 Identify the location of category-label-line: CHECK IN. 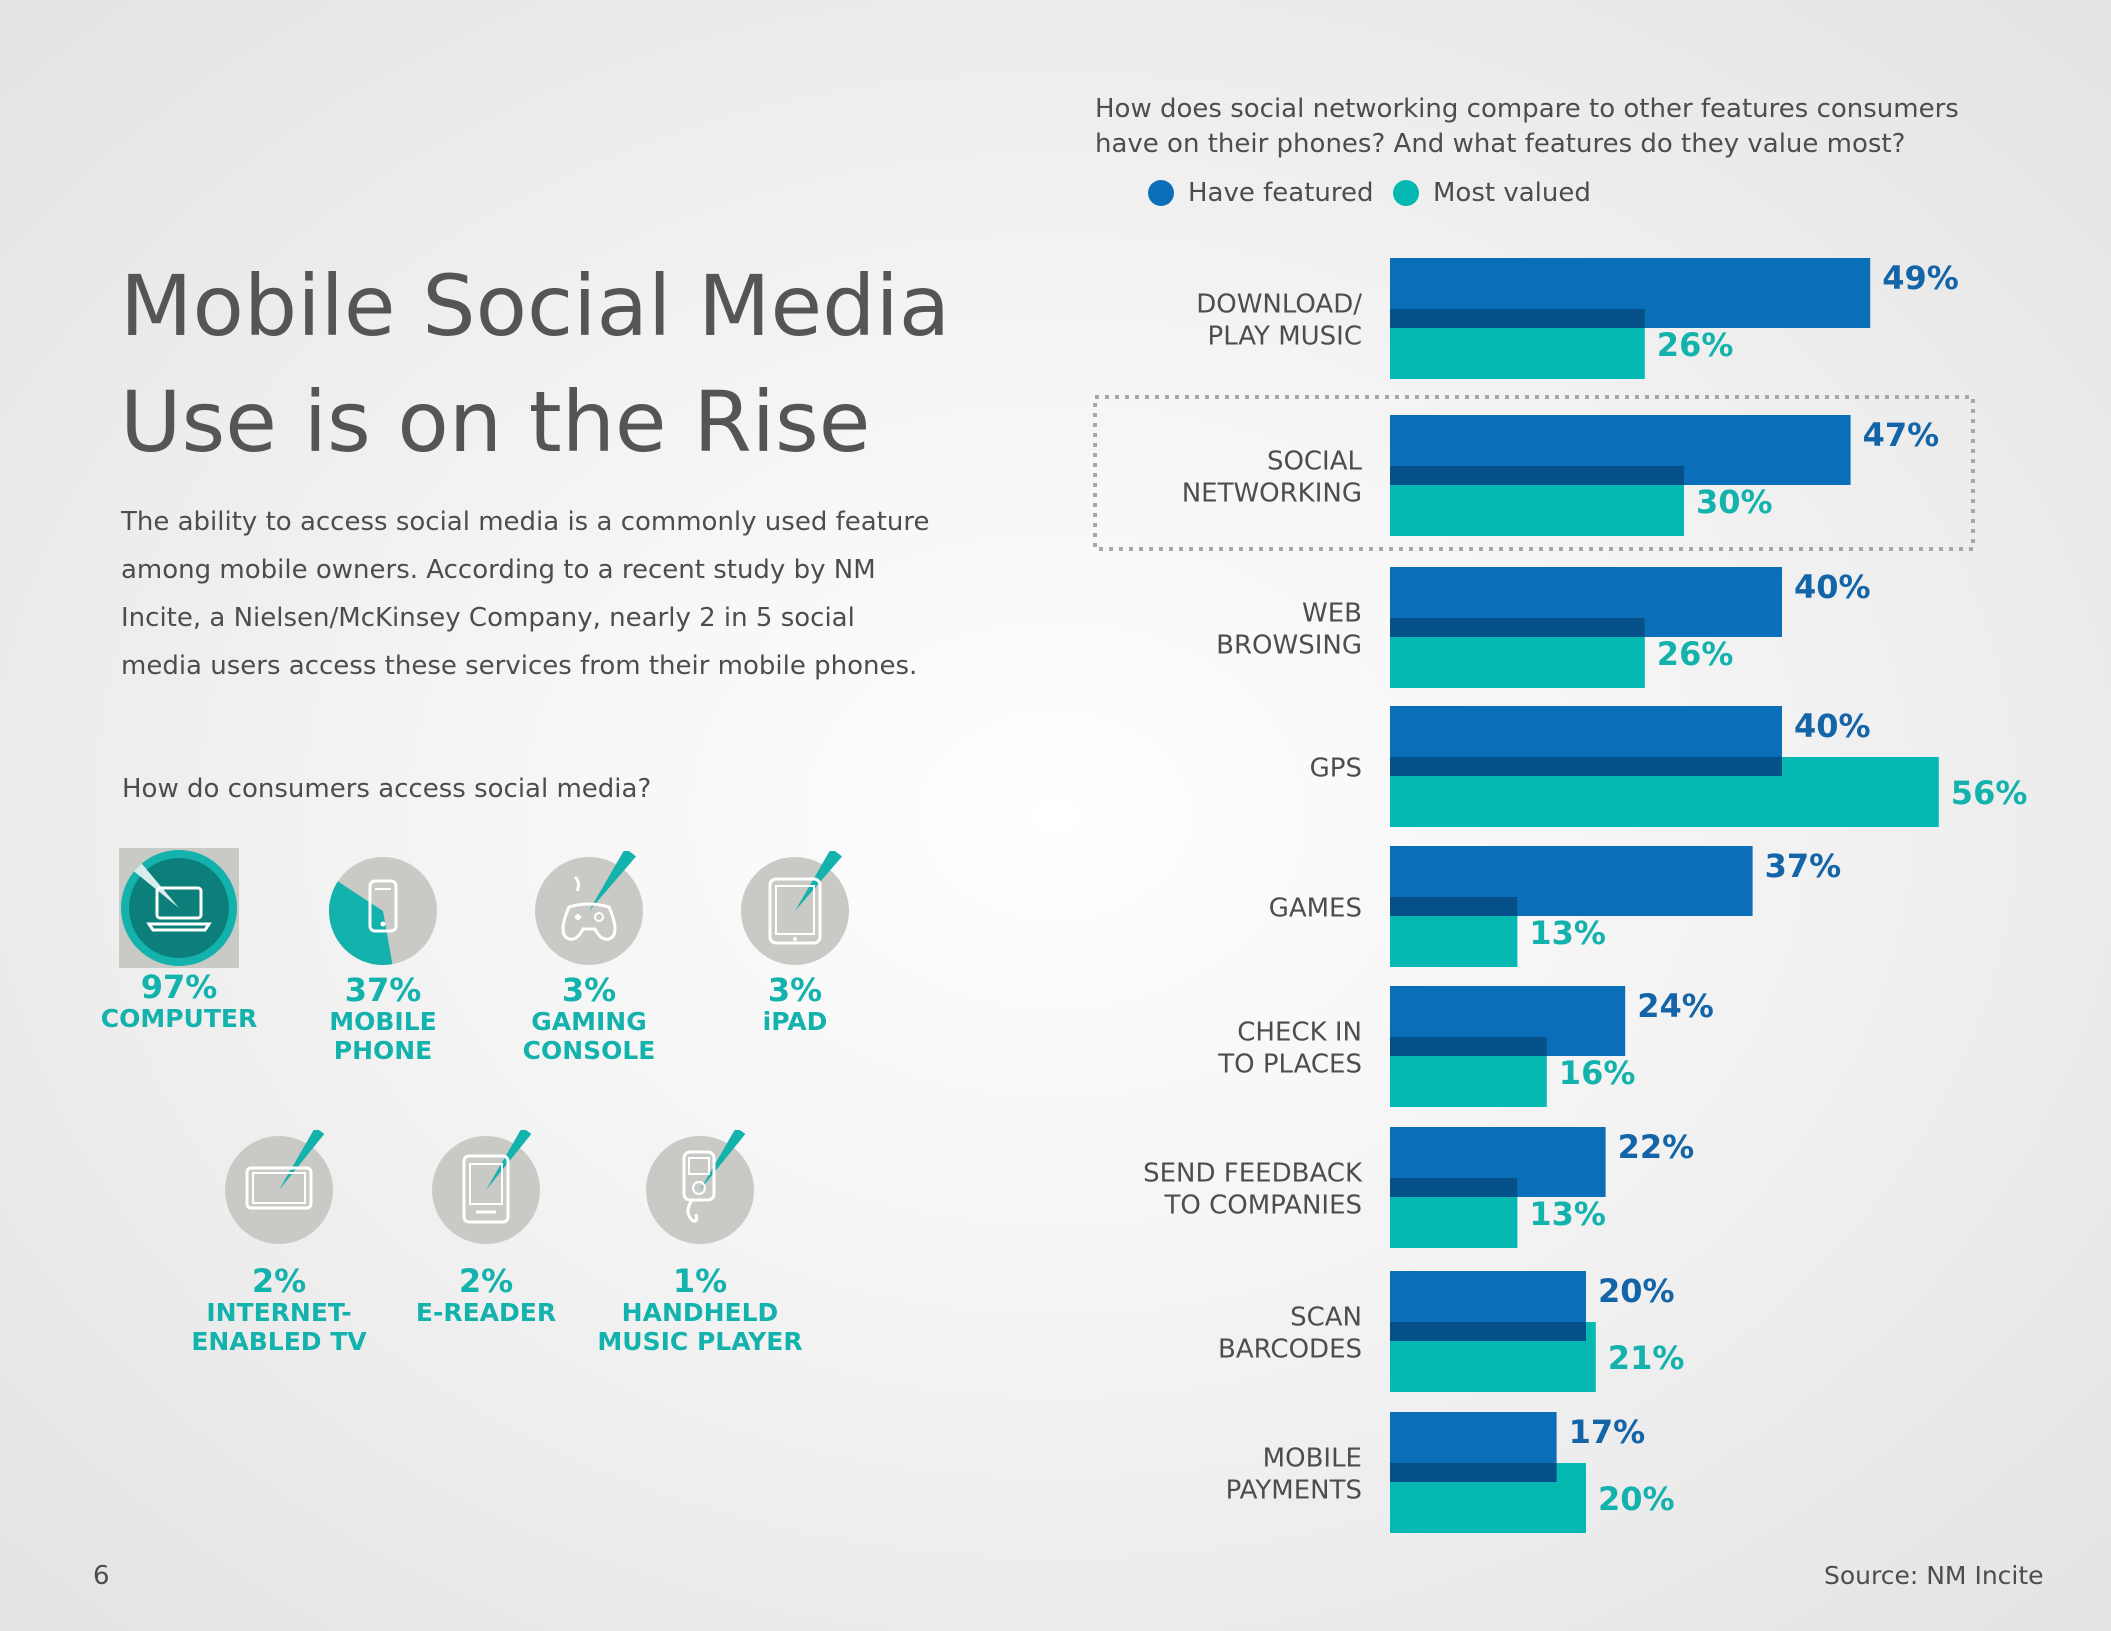
(1299, 1033).